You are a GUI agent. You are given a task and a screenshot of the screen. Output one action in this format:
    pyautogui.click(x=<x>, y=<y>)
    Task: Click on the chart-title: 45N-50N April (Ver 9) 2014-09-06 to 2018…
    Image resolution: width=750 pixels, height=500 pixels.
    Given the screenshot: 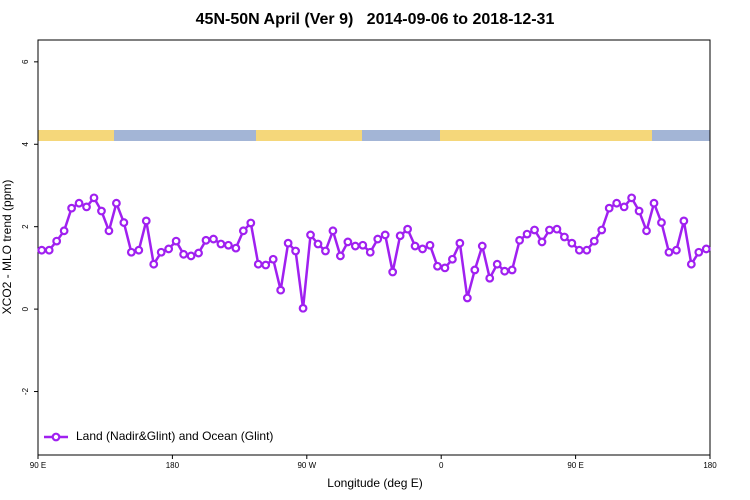 What is the action you would take?
    pyautogui.click(x=375, y=19)
    